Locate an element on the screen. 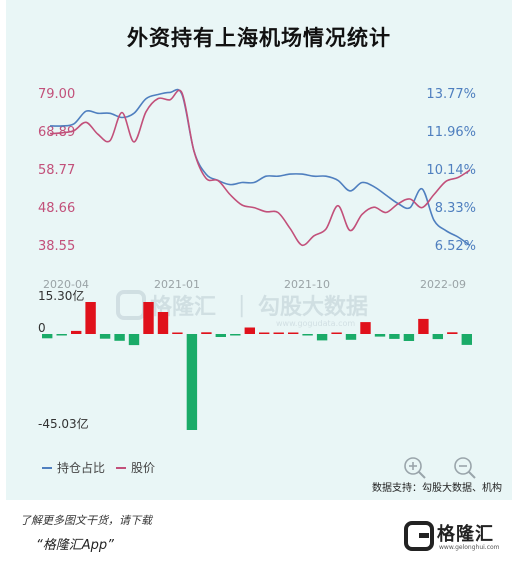 The width and height of the screenshot is (518, 569). x-tick-label: 2021-01 is located at coordinates (177, 284).